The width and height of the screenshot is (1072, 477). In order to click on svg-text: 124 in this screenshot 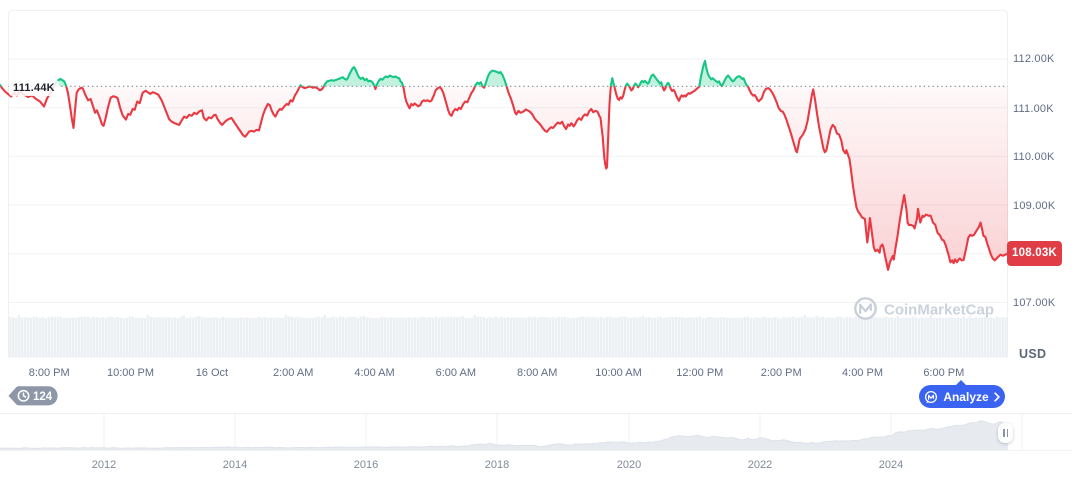, I will do `click(43, 397)`.